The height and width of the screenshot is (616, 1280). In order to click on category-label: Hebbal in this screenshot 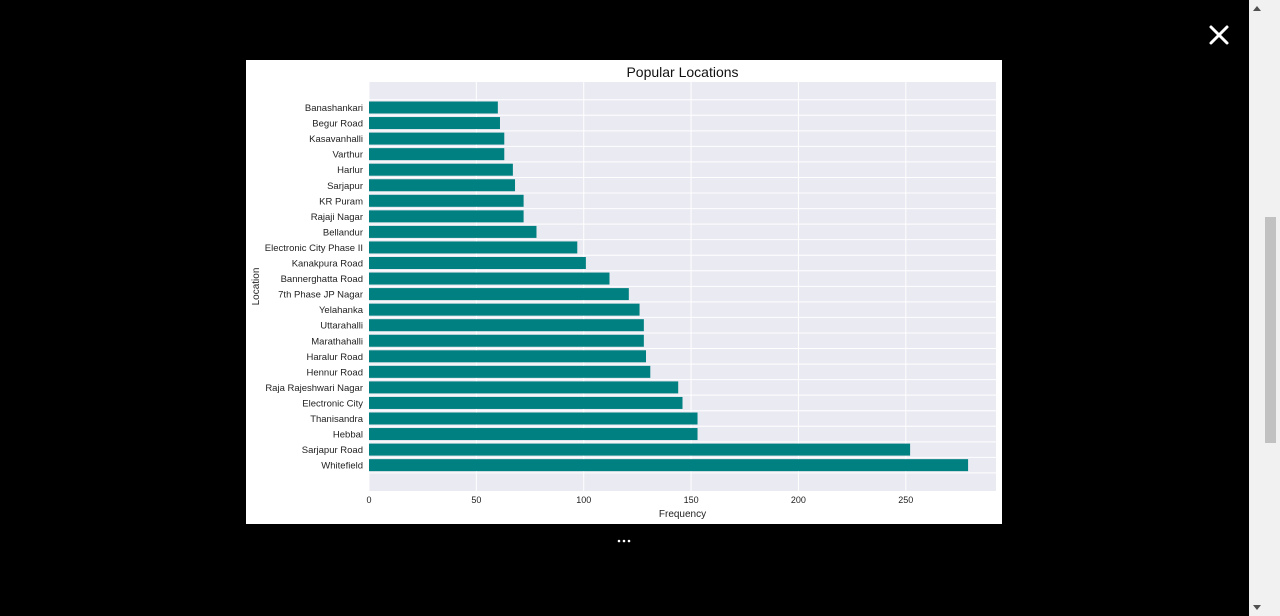, I will do `click(348, 435)`.